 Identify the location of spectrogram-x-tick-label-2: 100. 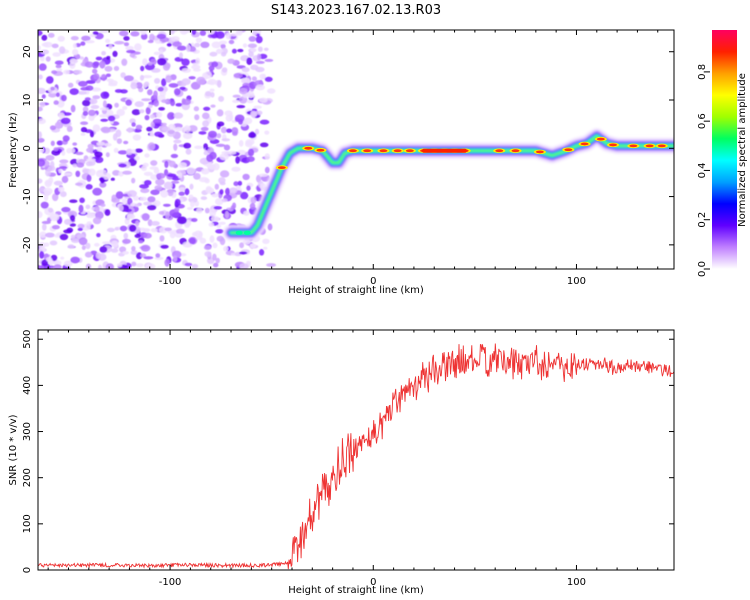
(576, 281).